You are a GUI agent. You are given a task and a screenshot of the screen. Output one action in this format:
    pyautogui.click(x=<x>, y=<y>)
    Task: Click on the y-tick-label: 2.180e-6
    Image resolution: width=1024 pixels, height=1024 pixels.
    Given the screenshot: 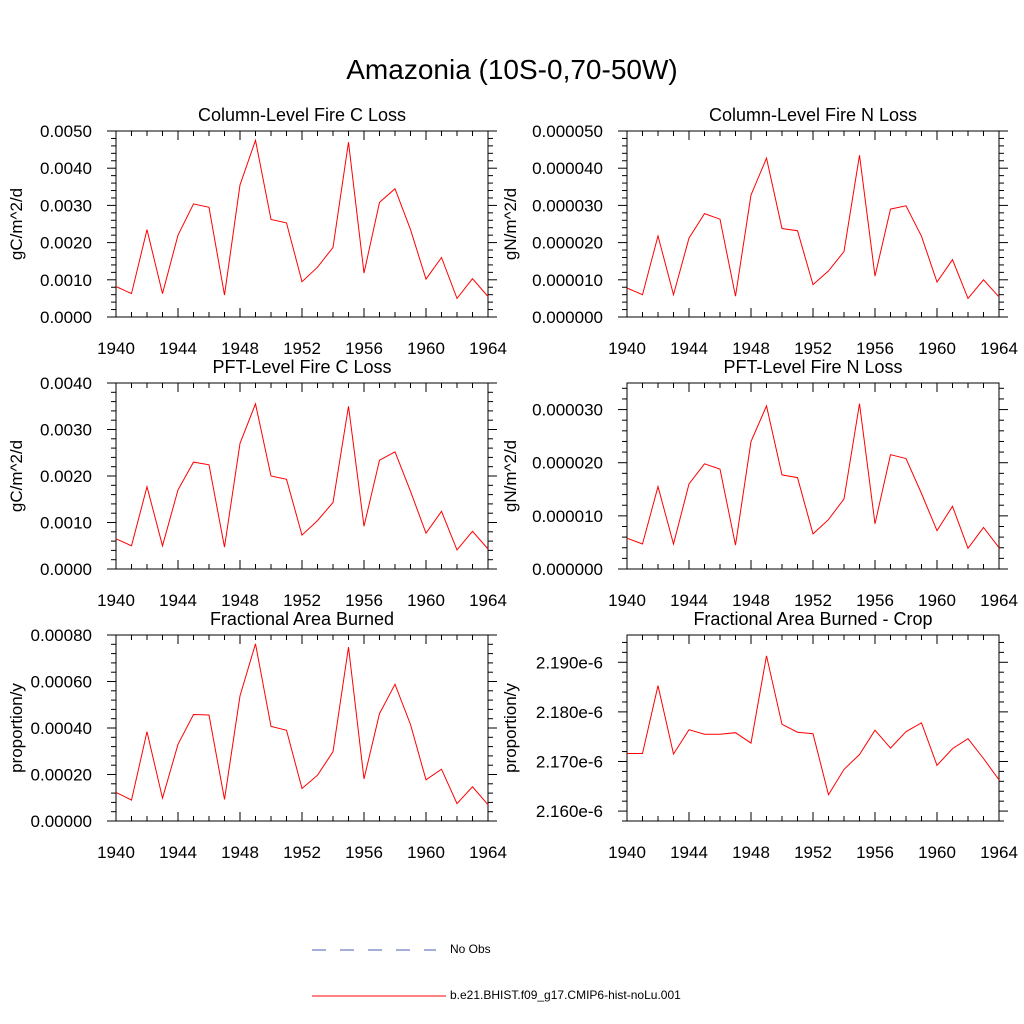 What is the action you would take?
    pyautogui.click(x=569, y=712)
    